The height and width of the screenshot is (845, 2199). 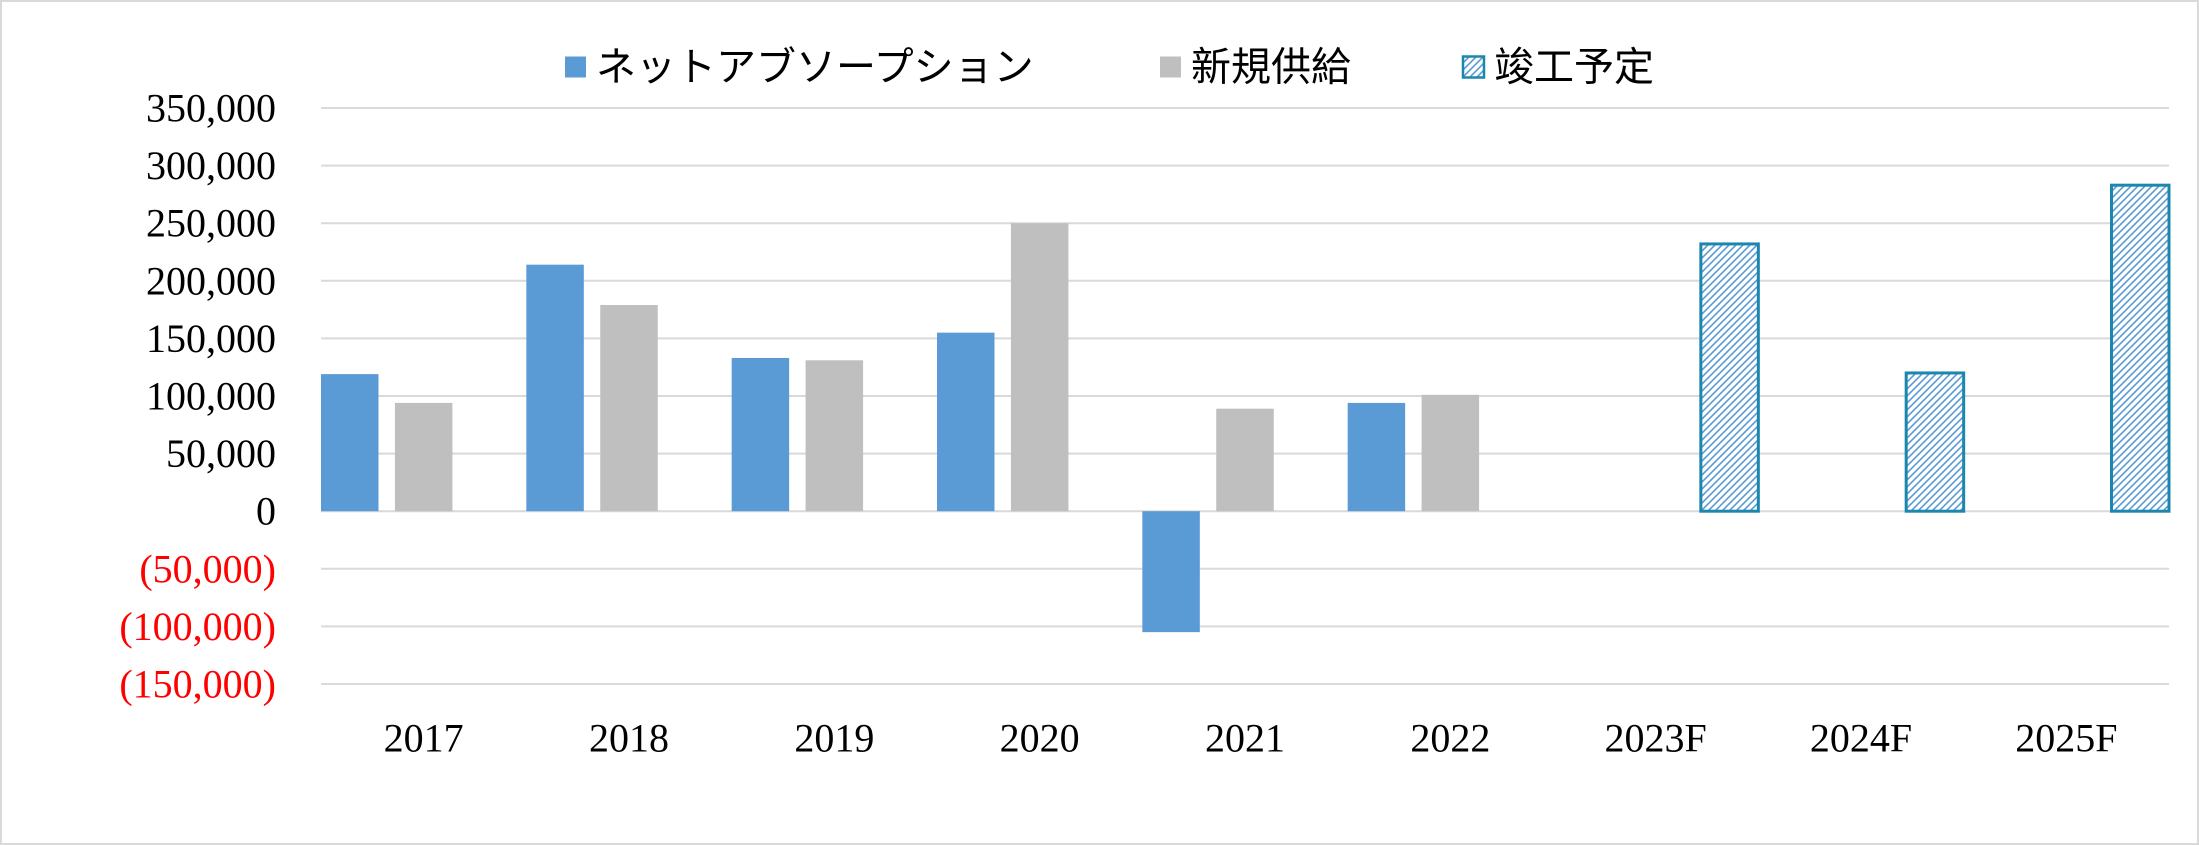 I want to click on bar-series0-2019, so click(x=760, y=434).